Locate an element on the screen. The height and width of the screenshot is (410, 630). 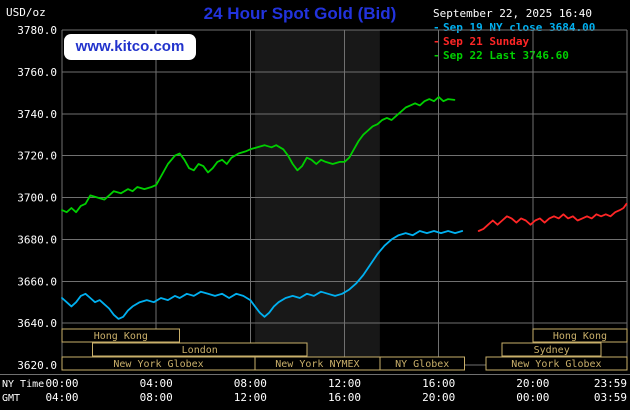
legend-label: Sep 22 Last 3746.60 is located at coordinates (506, 55).